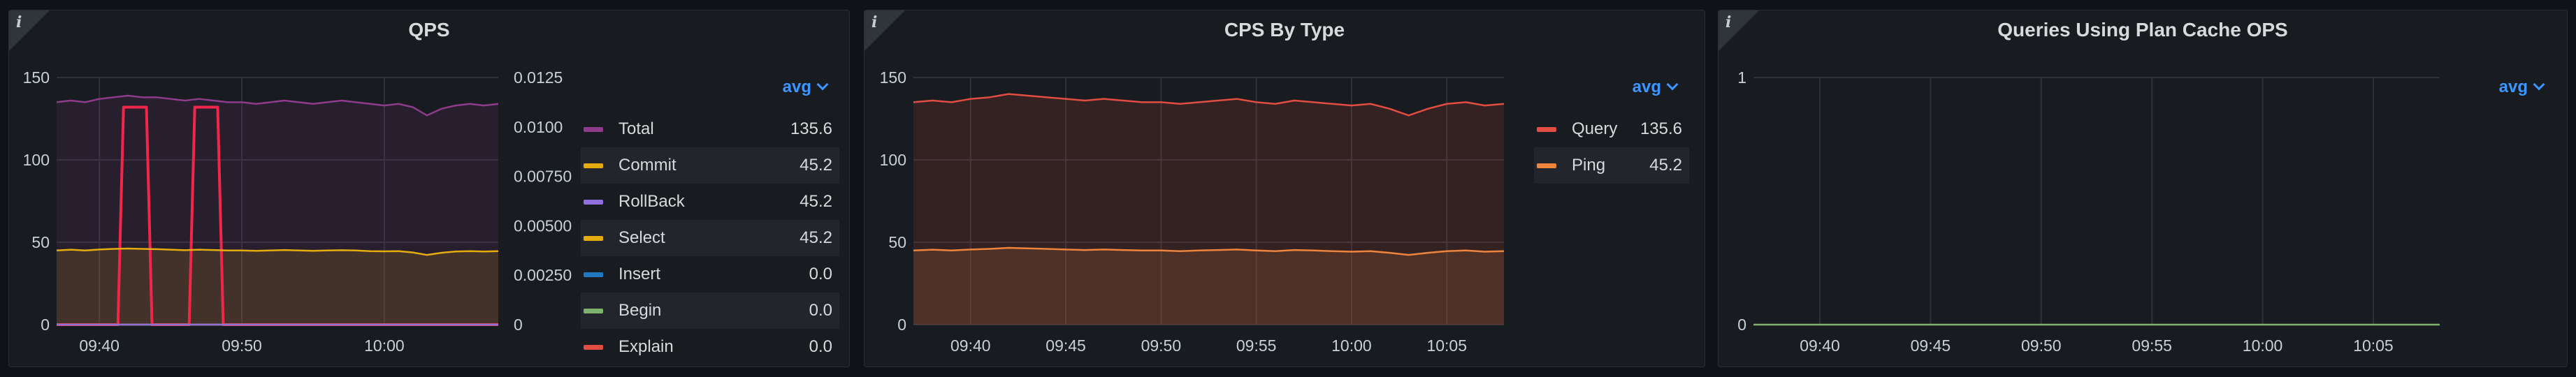 Image resolution: width=2576 pixels, height=377 pixels. I want to click on legend-item-query: Query 135.6, so click(1611, 129).